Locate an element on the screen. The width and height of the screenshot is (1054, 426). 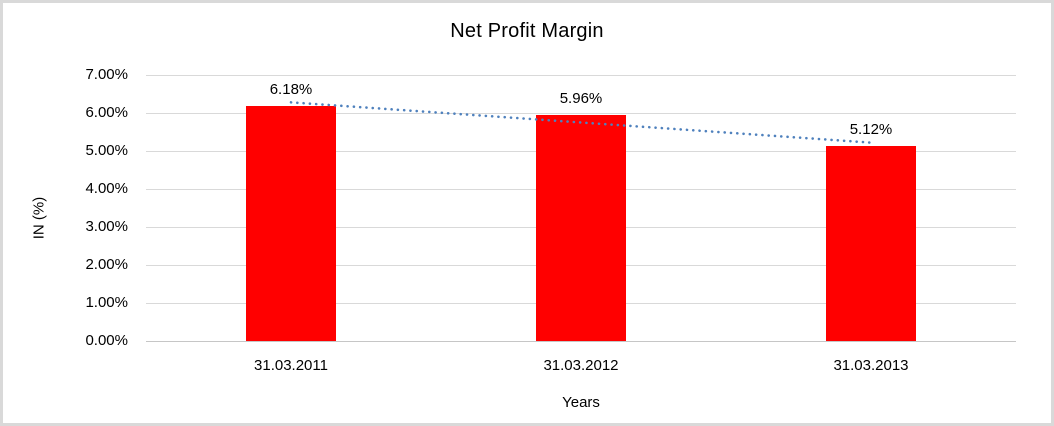
x-tick-label: 31.03.2011 is located at coordinates (291, 365).